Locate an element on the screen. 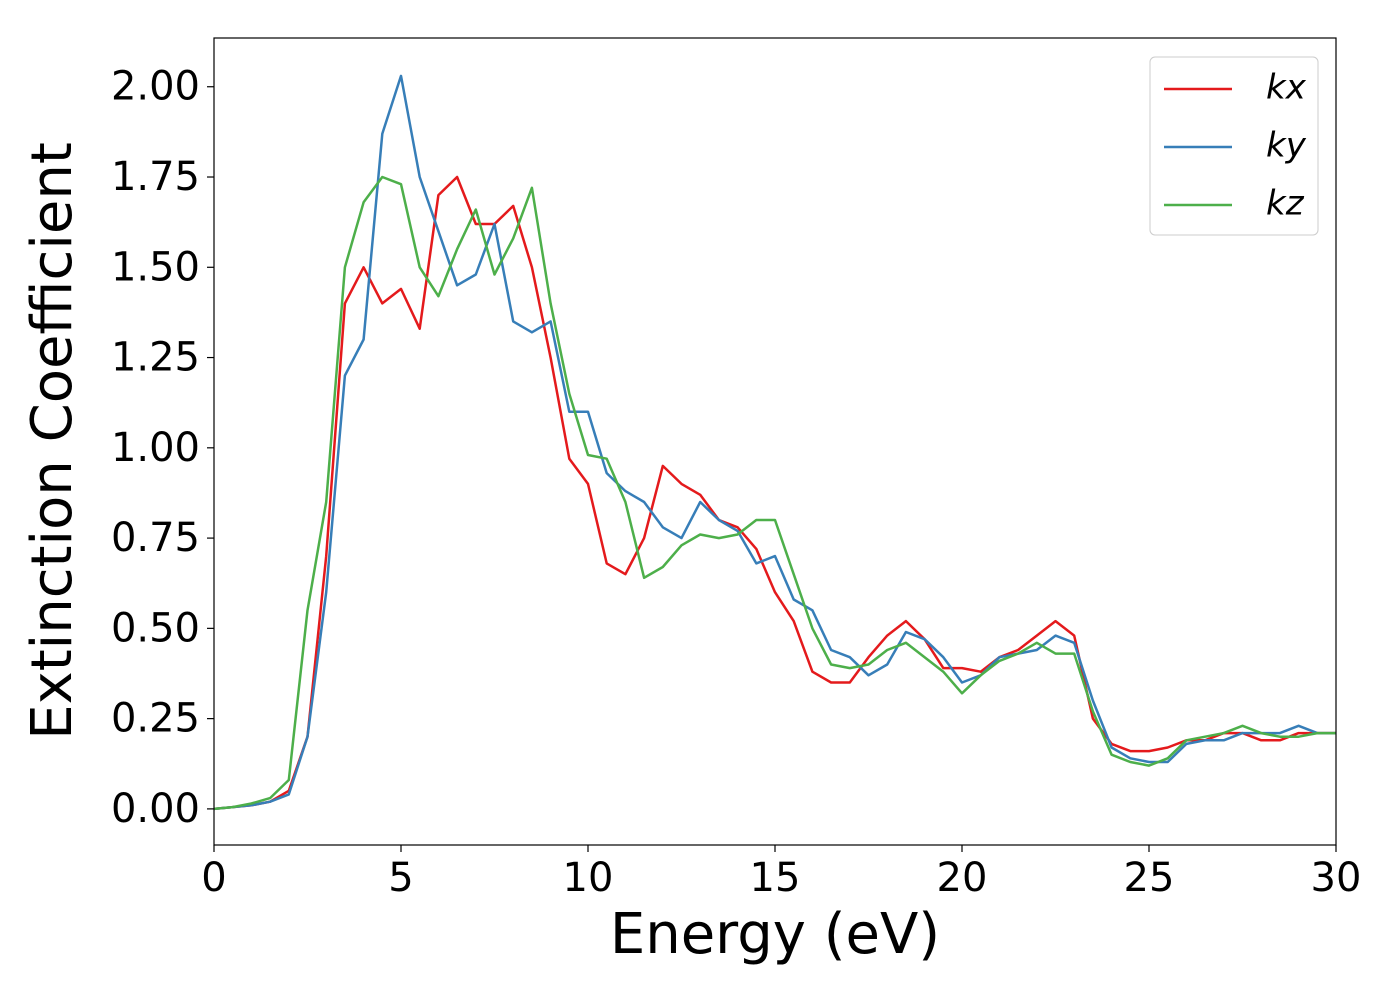  x-tick-label: 15 is located at coordinates (775, 878).